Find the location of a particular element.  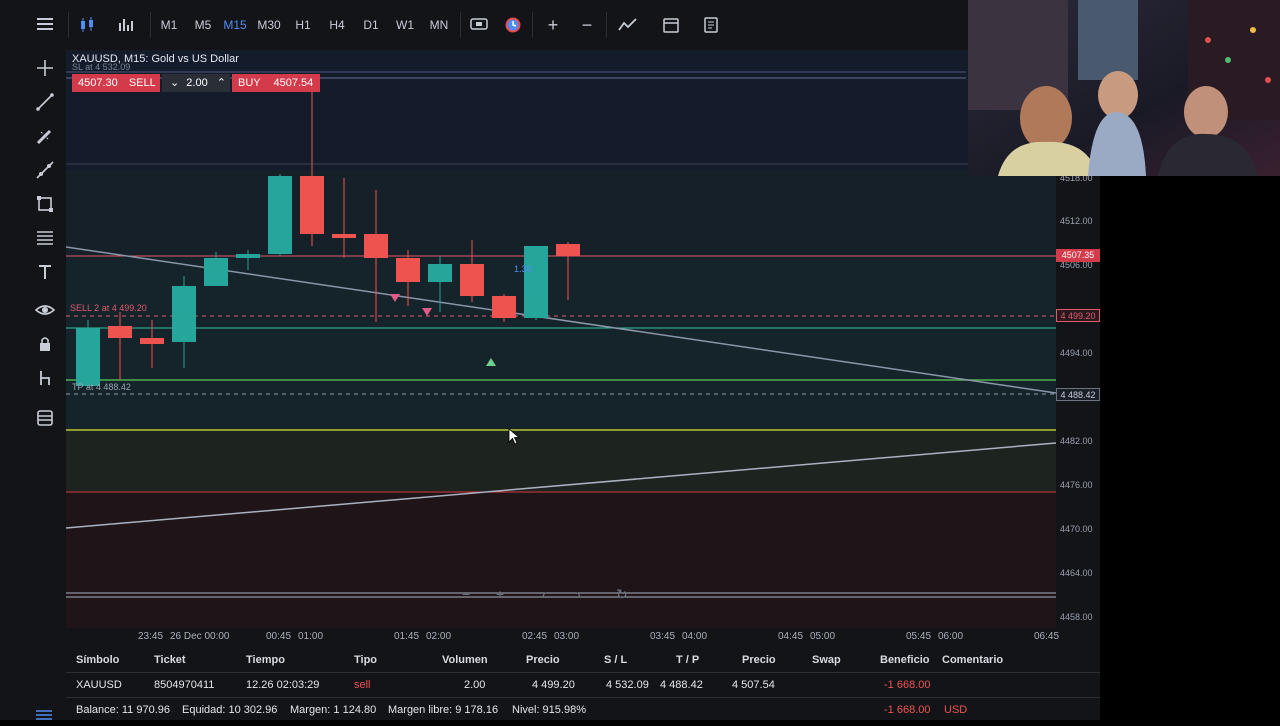

current-price-label: 4507.35 is located at coordinates (1078, 255).